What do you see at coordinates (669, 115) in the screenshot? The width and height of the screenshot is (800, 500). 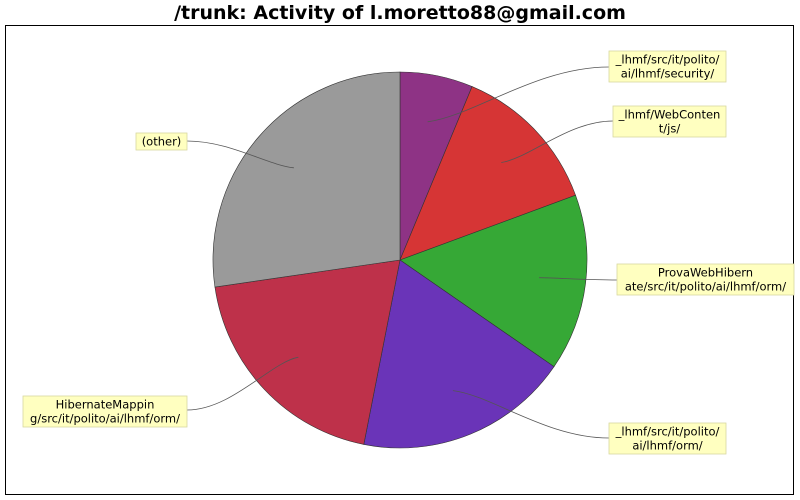 I see `slice-label: _lhmf/WebConten` at bounding box center [669, 115].